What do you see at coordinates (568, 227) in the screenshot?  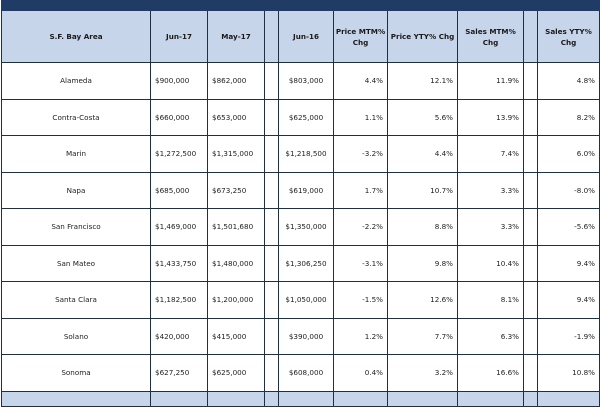 I see `cell-sales-yty: -5.6%` at bounding box center [568, 227].